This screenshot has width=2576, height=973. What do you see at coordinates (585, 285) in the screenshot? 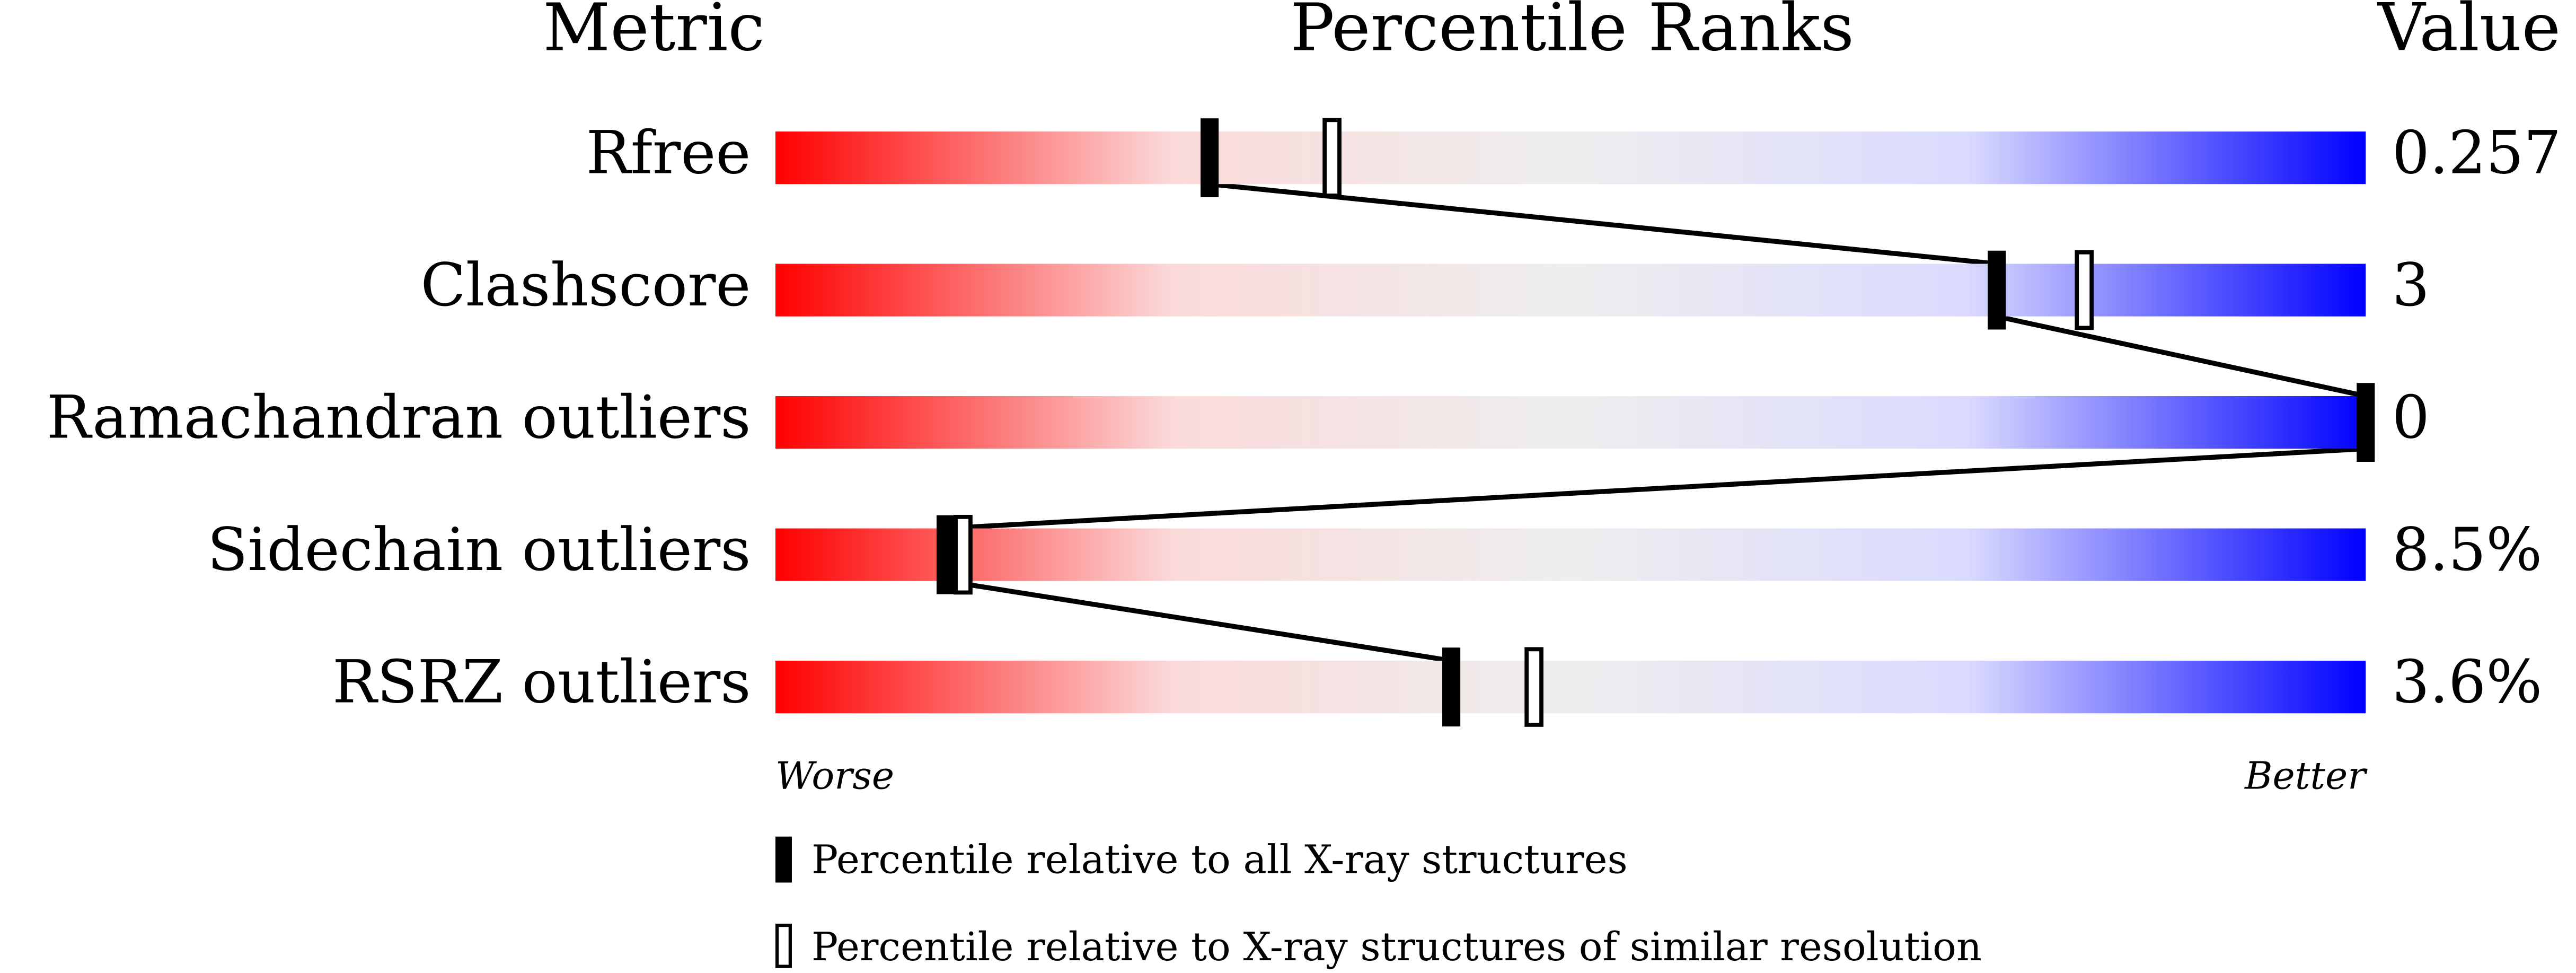
I see `metric-label: Clashscore` at bounding box center [585, 285].